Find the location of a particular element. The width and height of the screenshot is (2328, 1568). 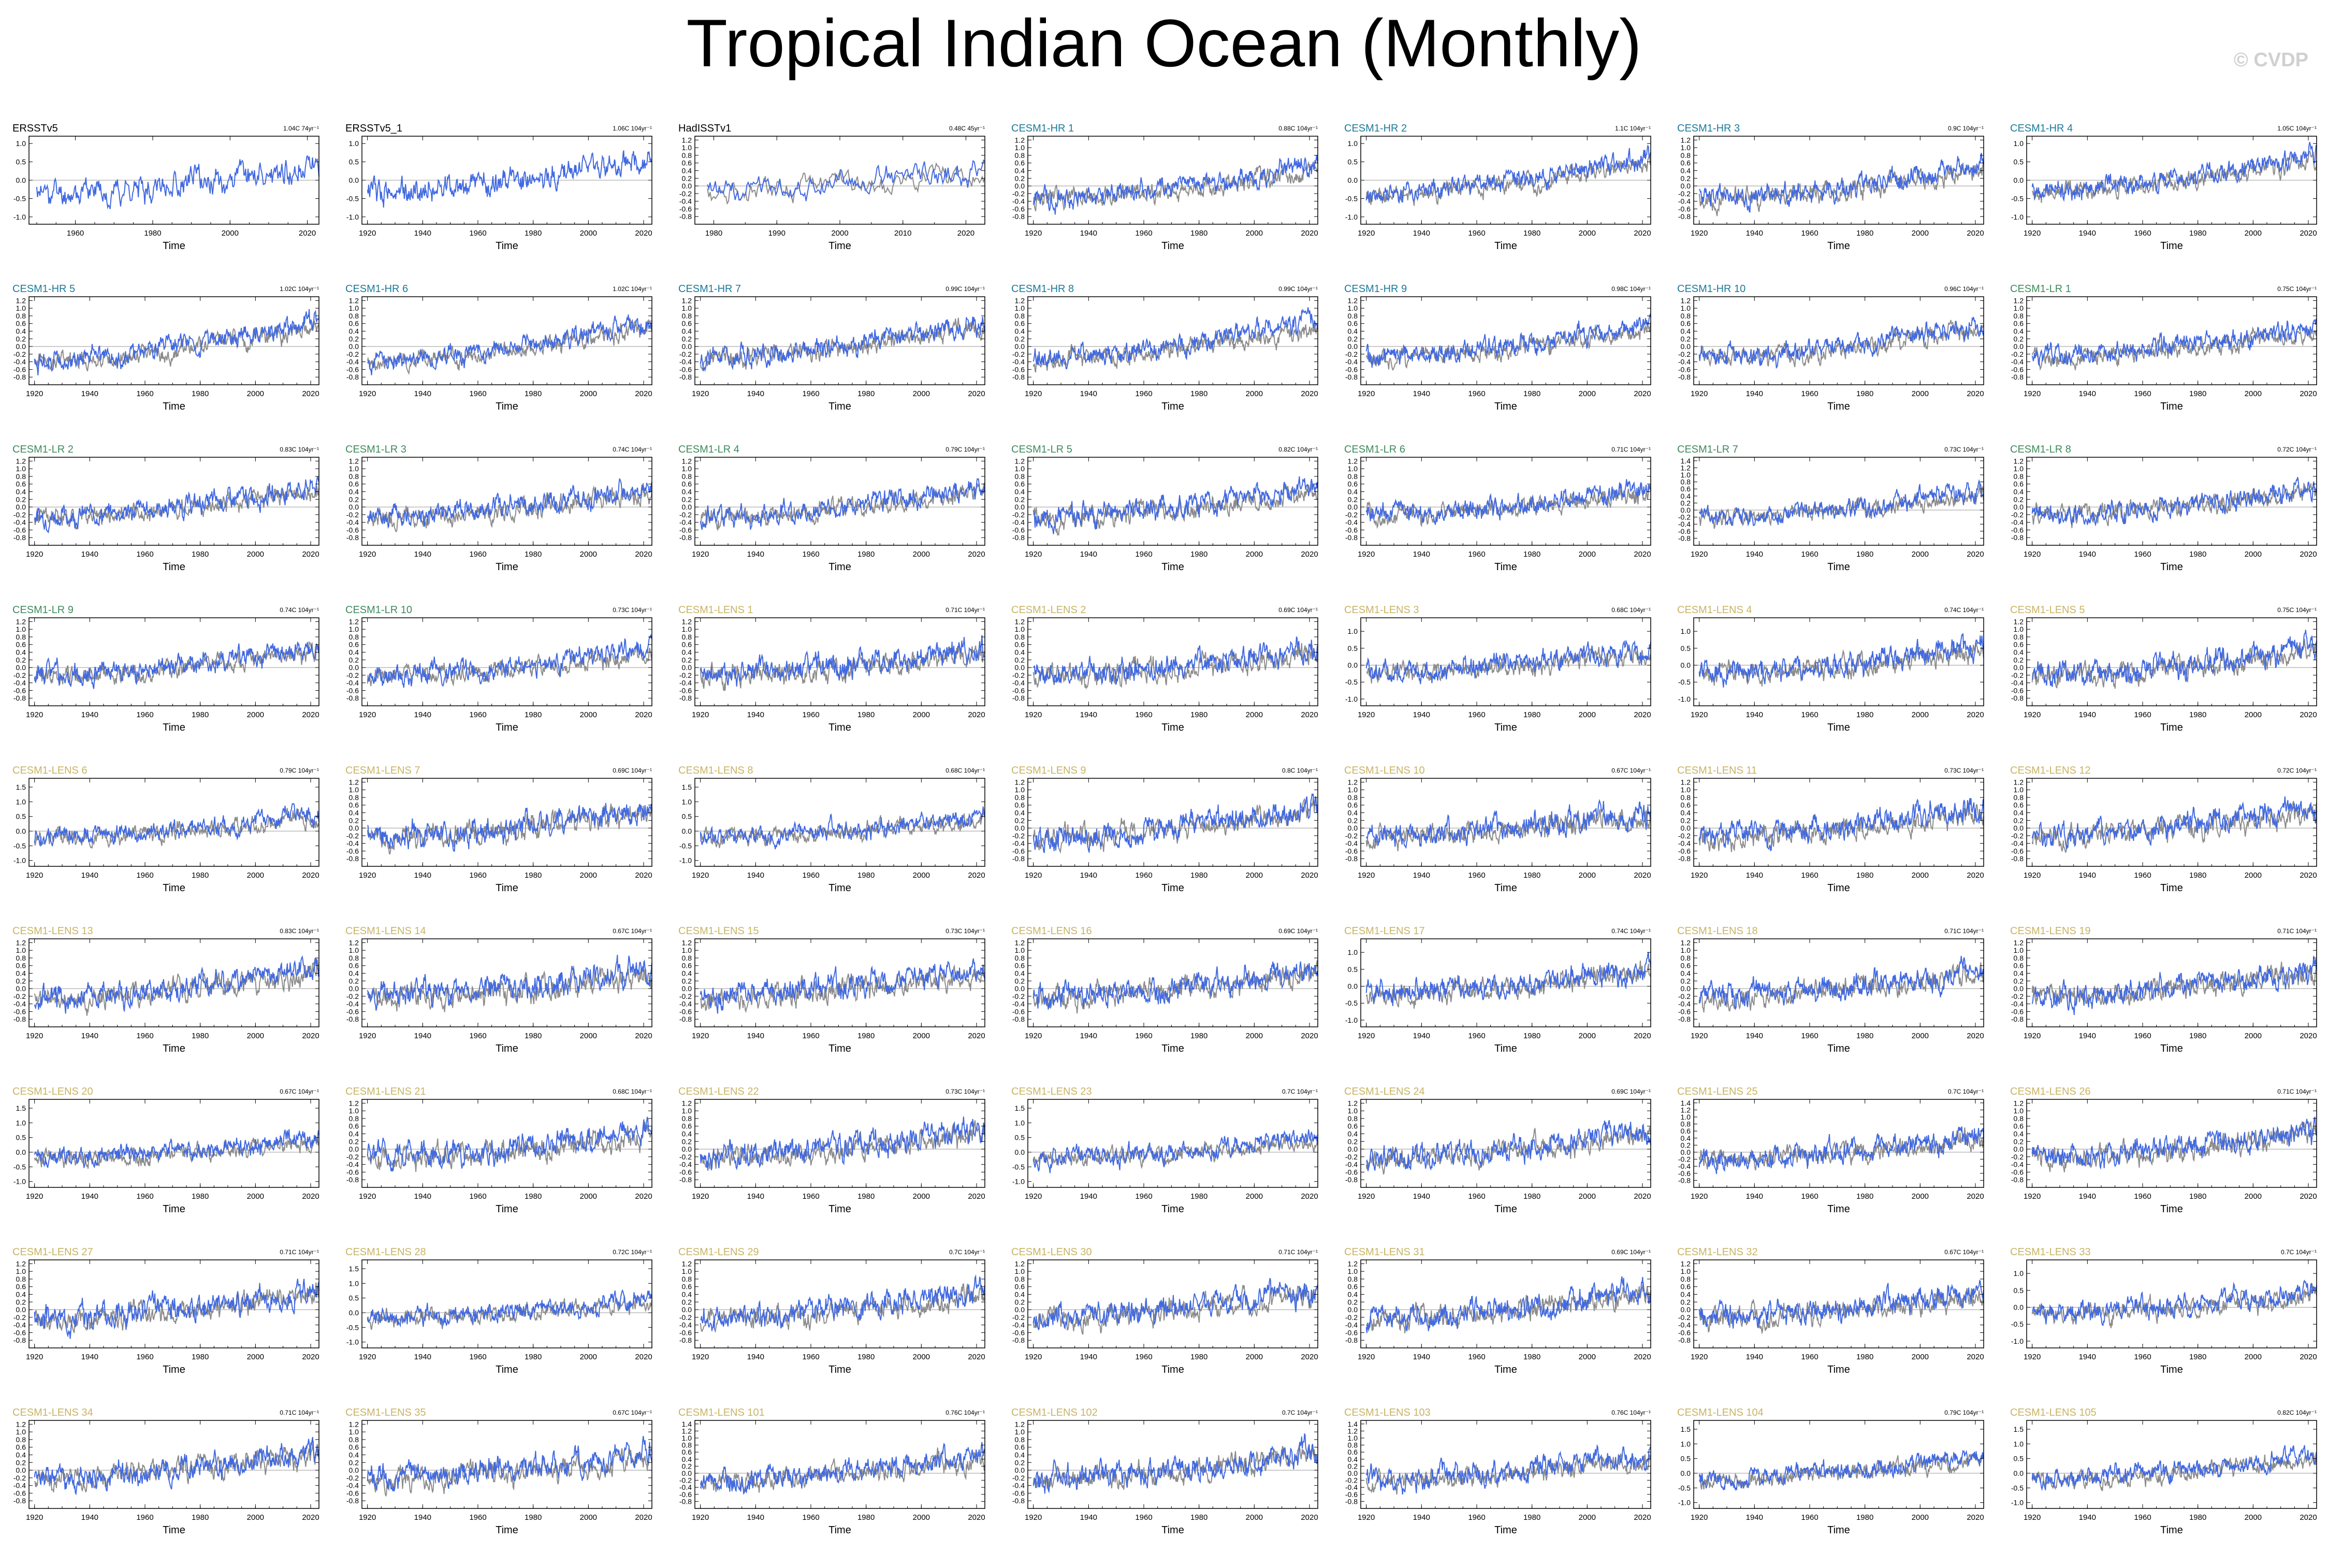

y-tick-label: 1.5 is located at coordinates (1020, 1108).